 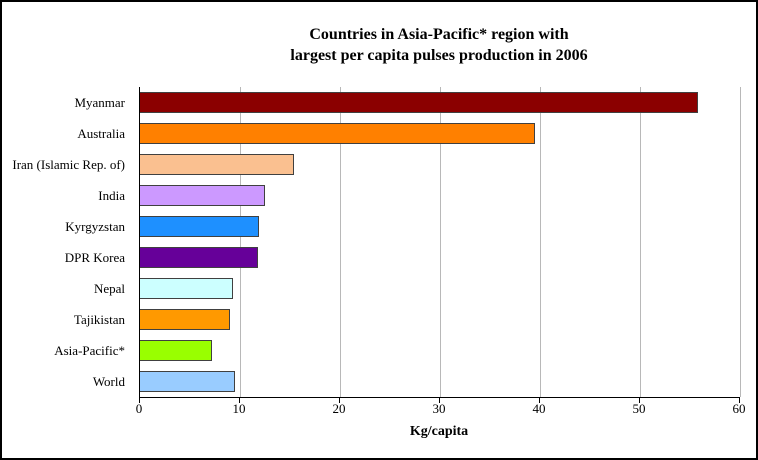 What do you see at coordinates (217, 164) in the screenshot?
I see `bar-iran-islamic-rep-of` at bounding box center [217, 164].